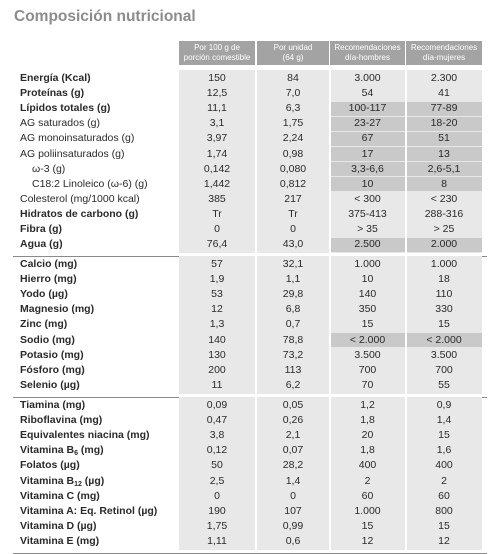  I want to click on row-value: 2, so click(367, 480).